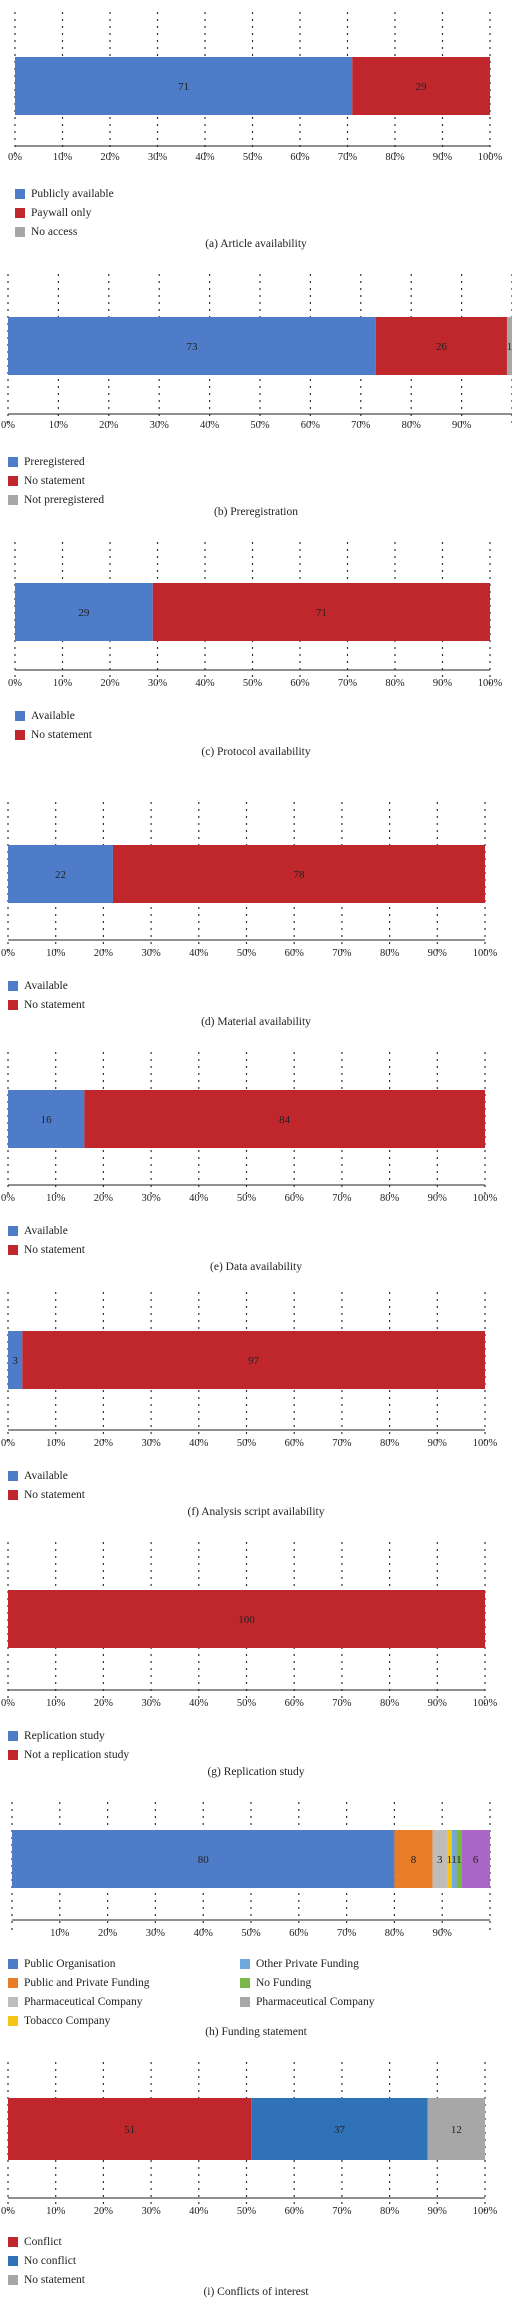 The image size is (512, 2307). I want to click on chart-g-tick-label: 80%, so click(390, 1703).